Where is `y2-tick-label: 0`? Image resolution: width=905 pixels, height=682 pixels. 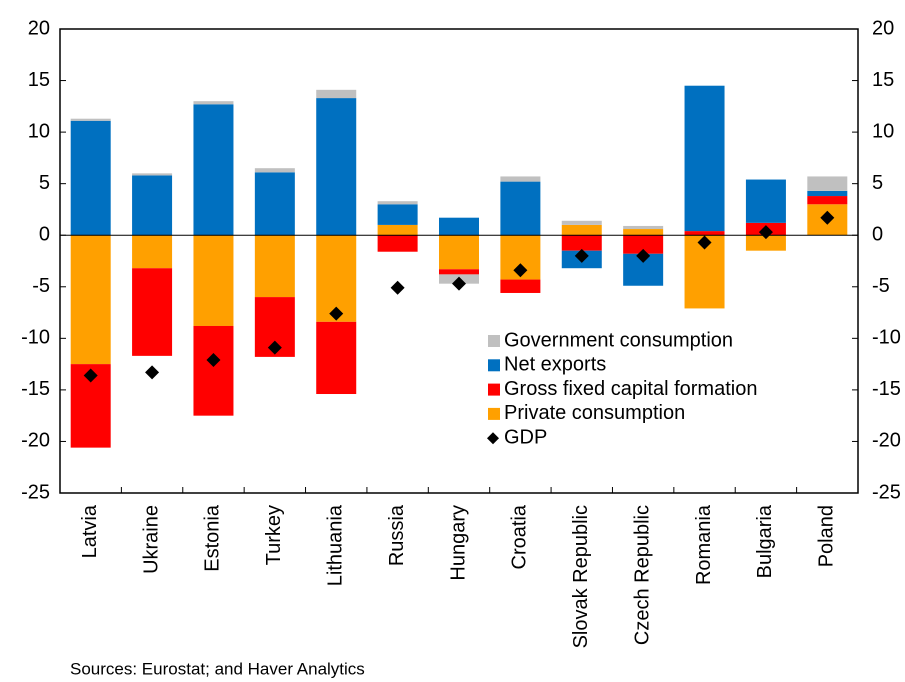 y2-tick-label: 0 is located at coordinates (877, 235).